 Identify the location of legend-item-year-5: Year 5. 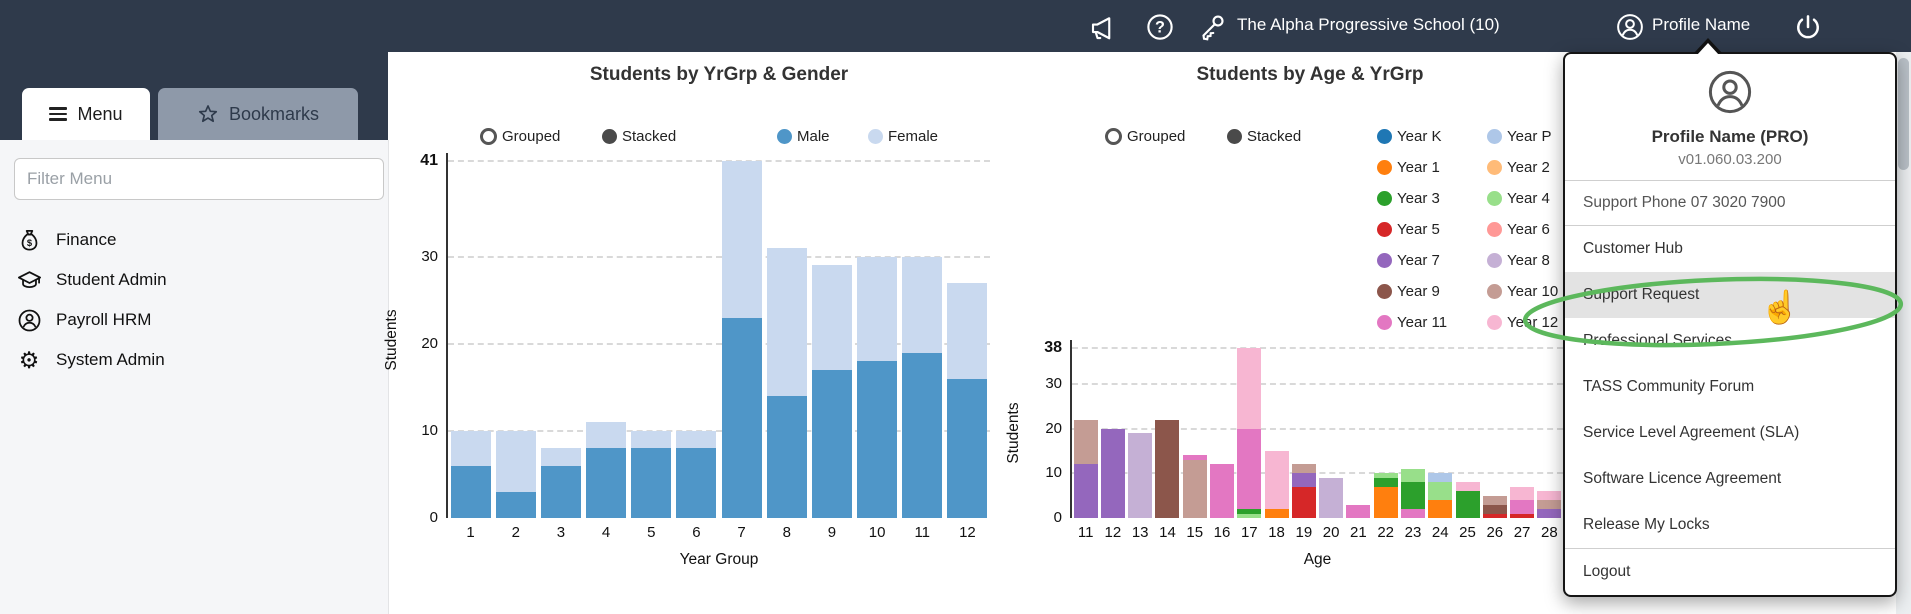
(1408, 229).